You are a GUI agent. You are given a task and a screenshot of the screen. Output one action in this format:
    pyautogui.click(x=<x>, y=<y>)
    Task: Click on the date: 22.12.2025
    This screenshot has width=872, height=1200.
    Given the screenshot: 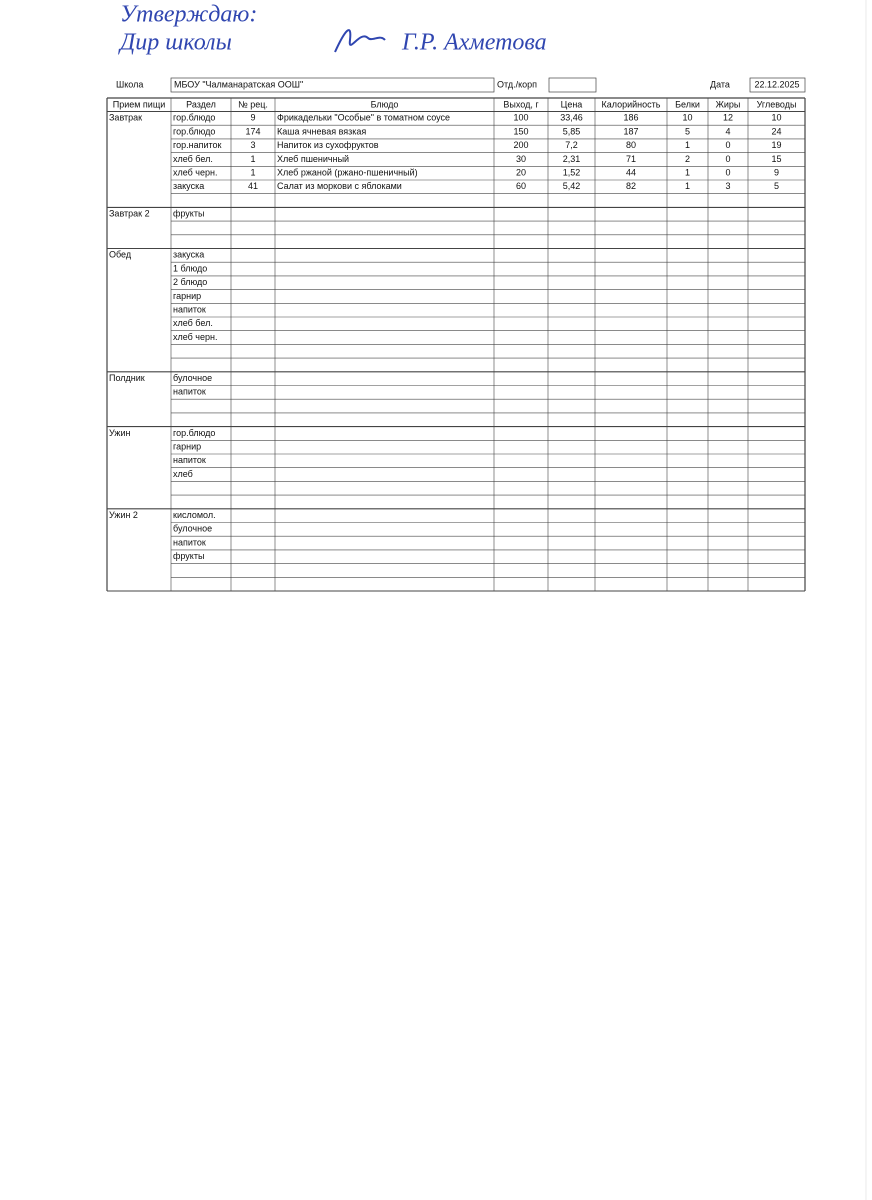 What is the action you would take?
    pyautogui.click(x=776, y=84)
    